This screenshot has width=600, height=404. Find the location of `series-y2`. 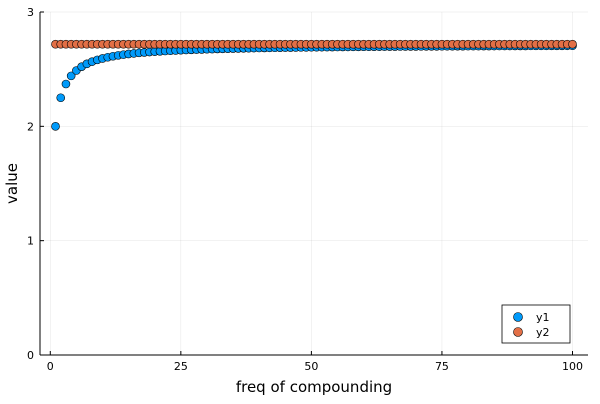

series-y2 is located at coordinates (314, 44).